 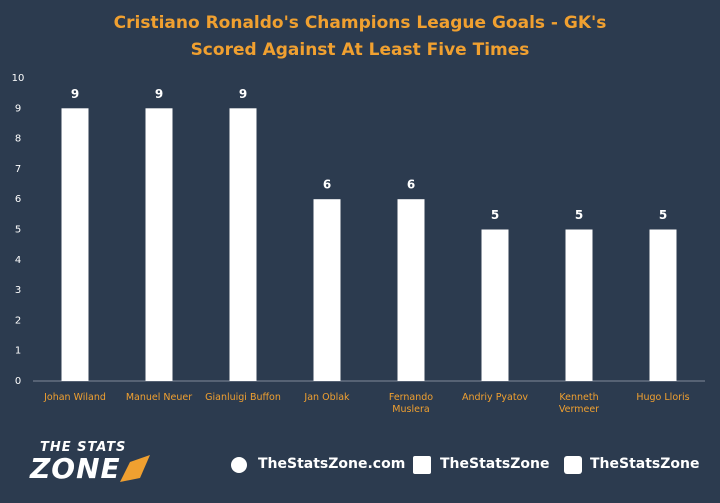 What do you see at coordinates (18, 290) in the screenshot?
I see `y-tick-label: 3` at bounding box center [18, 290].